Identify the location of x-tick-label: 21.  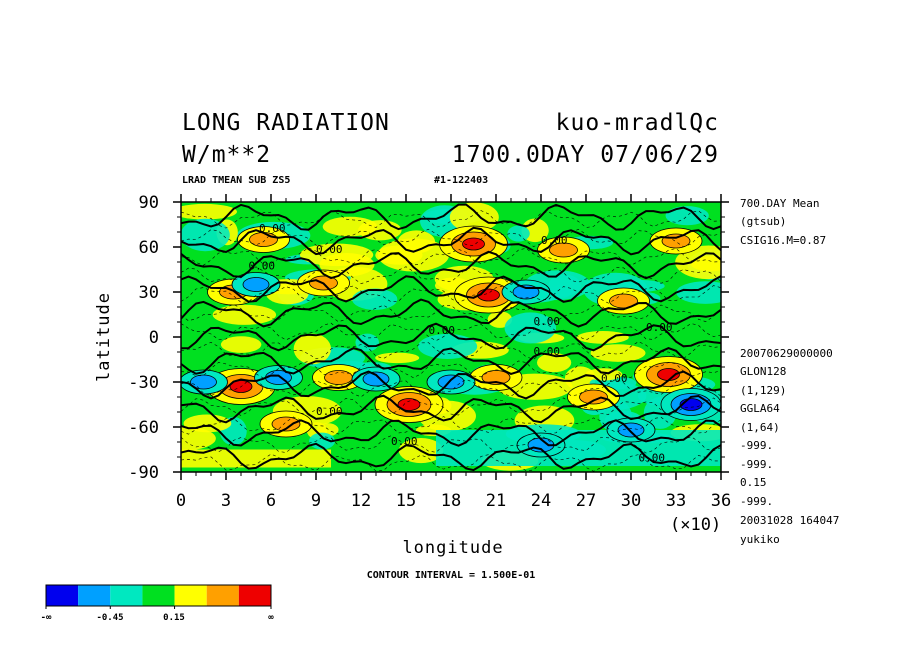
(496, 501).